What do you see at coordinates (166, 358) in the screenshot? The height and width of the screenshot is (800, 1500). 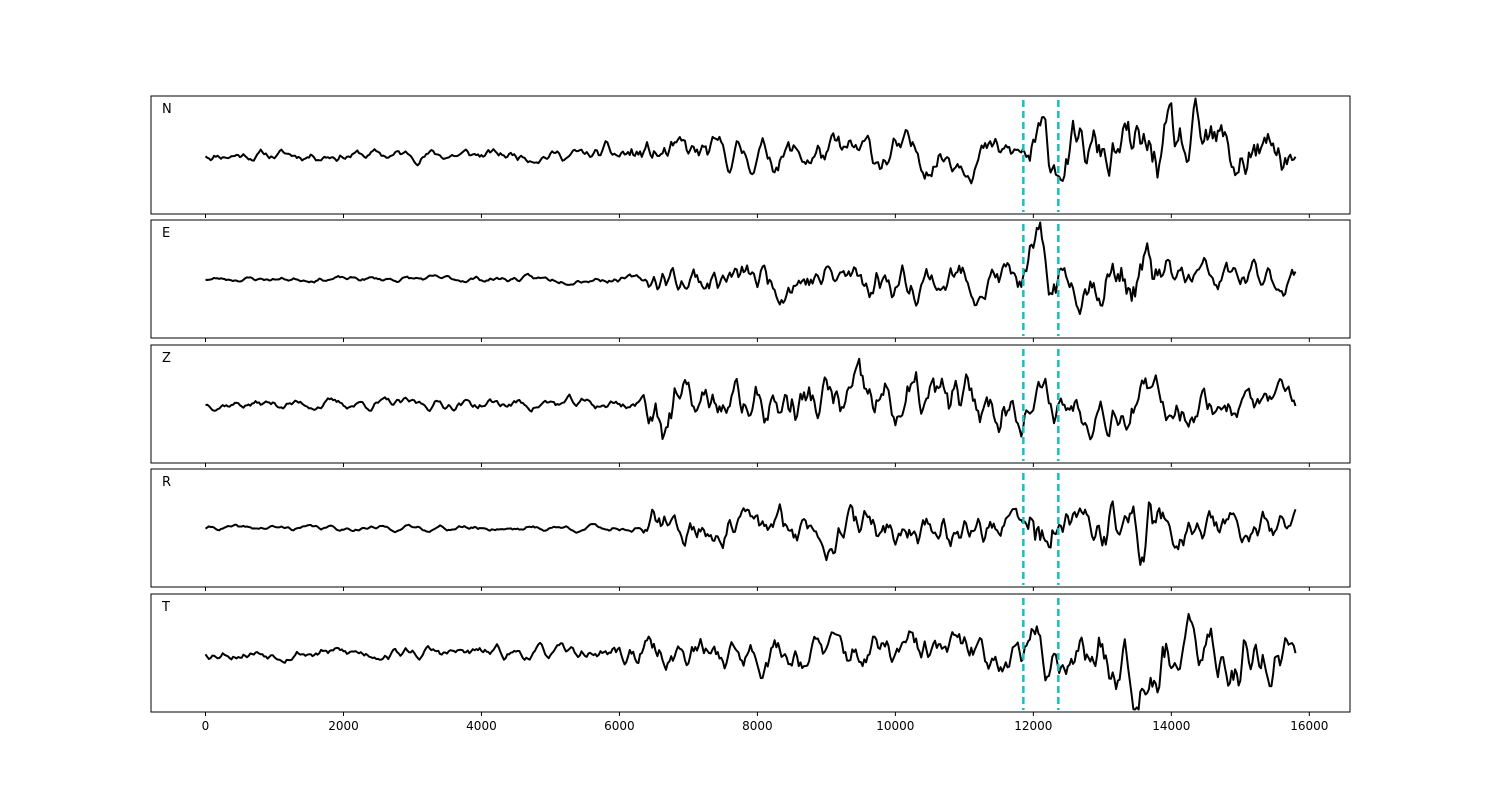 I see `component-label: Z` at bounding box center [166, 358].